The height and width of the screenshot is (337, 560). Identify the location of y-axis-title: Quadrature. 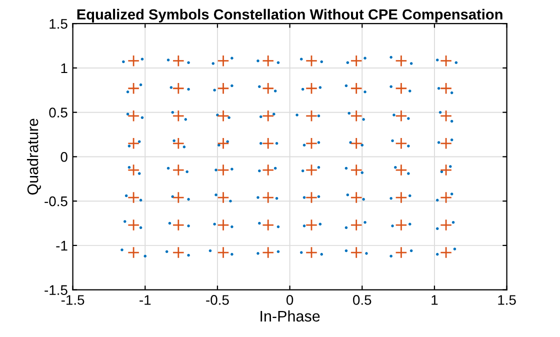
(33, 156).